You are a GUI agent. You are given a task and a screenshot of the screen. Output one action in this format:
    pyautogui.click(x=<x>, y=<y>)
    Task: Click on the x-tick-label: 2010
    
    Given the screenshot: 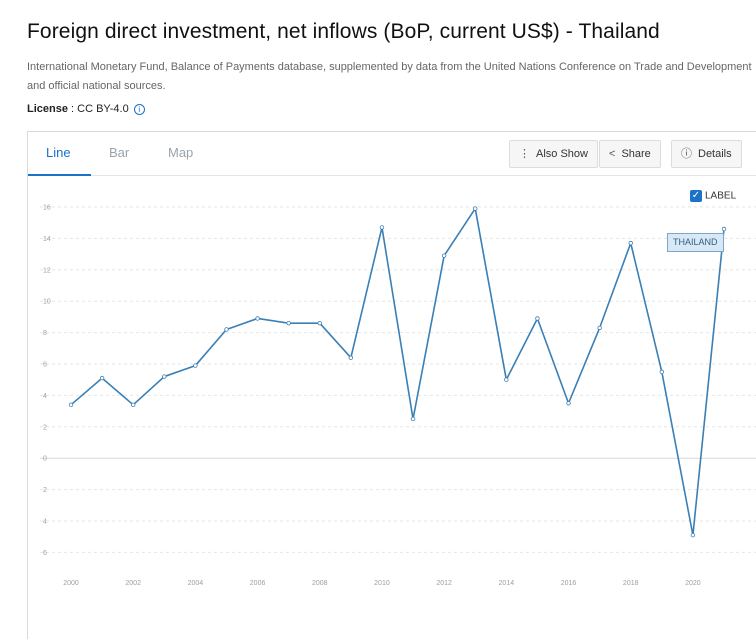 What is the action you would take?
    pyautogui.click(x=382, y=583)
    